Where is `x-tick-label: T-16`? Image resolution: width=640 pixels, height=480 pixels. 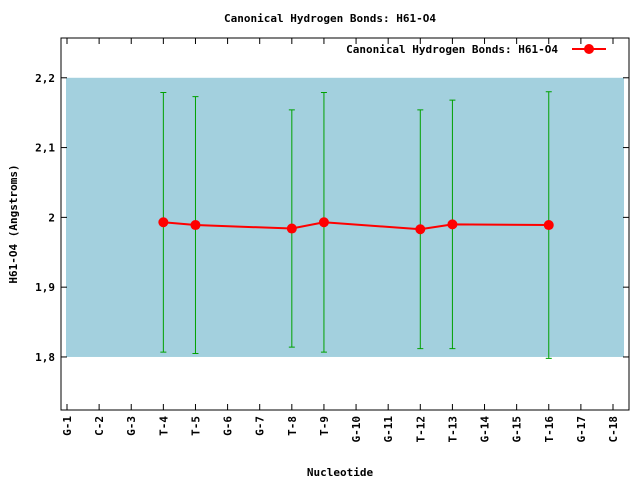
x-tick-label: T-16 is located at coordinates (549, 429).